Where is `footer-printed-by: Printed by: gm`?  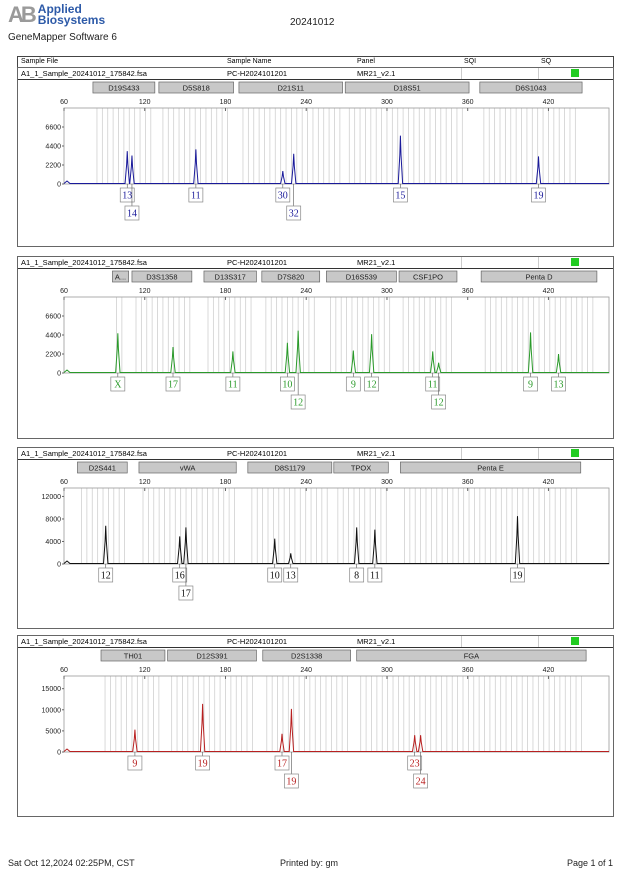
footer-printed-by: Printed by: gm is located at coordinates (309, 863).